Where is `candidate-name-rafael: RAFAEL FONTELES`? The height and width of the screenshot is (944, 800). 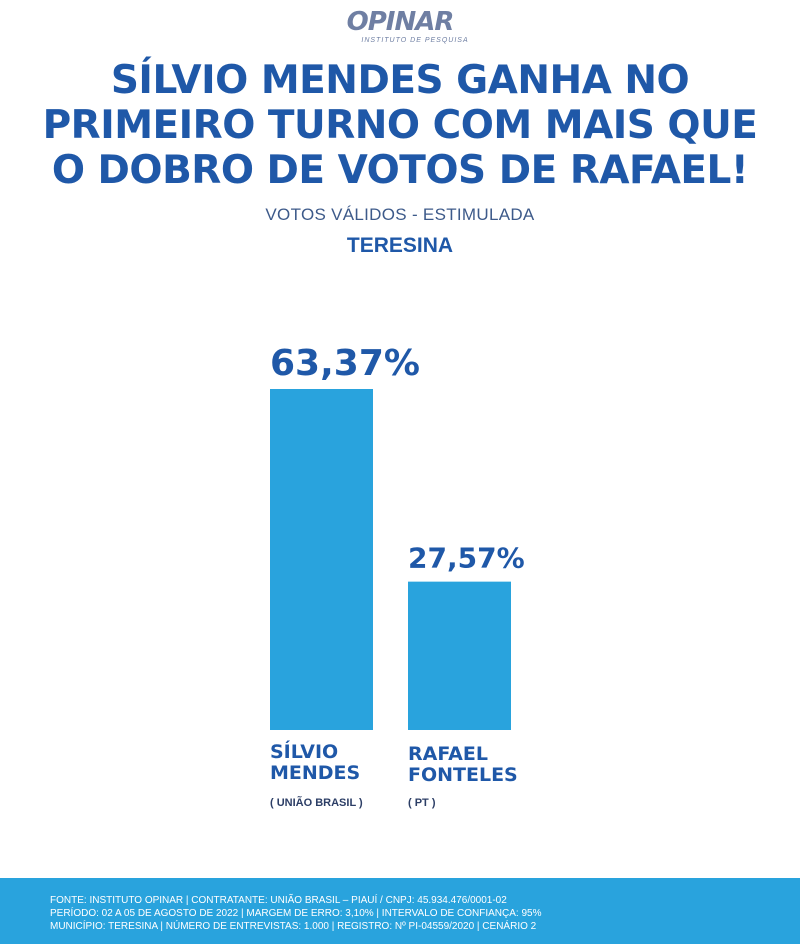
candidate-name-rafael: RAFAEL FONTELES is located at coordinates (463, 764).